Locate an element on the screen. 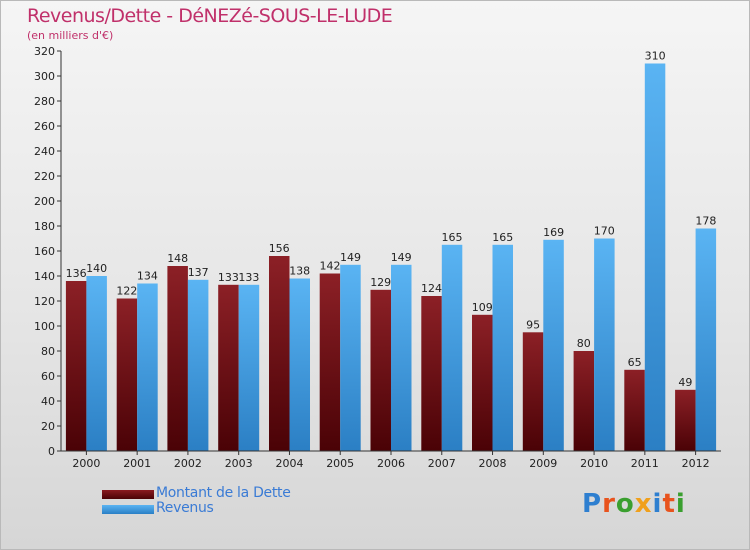 This screenshot has width=750, height=550. y-tick-label-140: 140 is located at coordinates (44, 276).